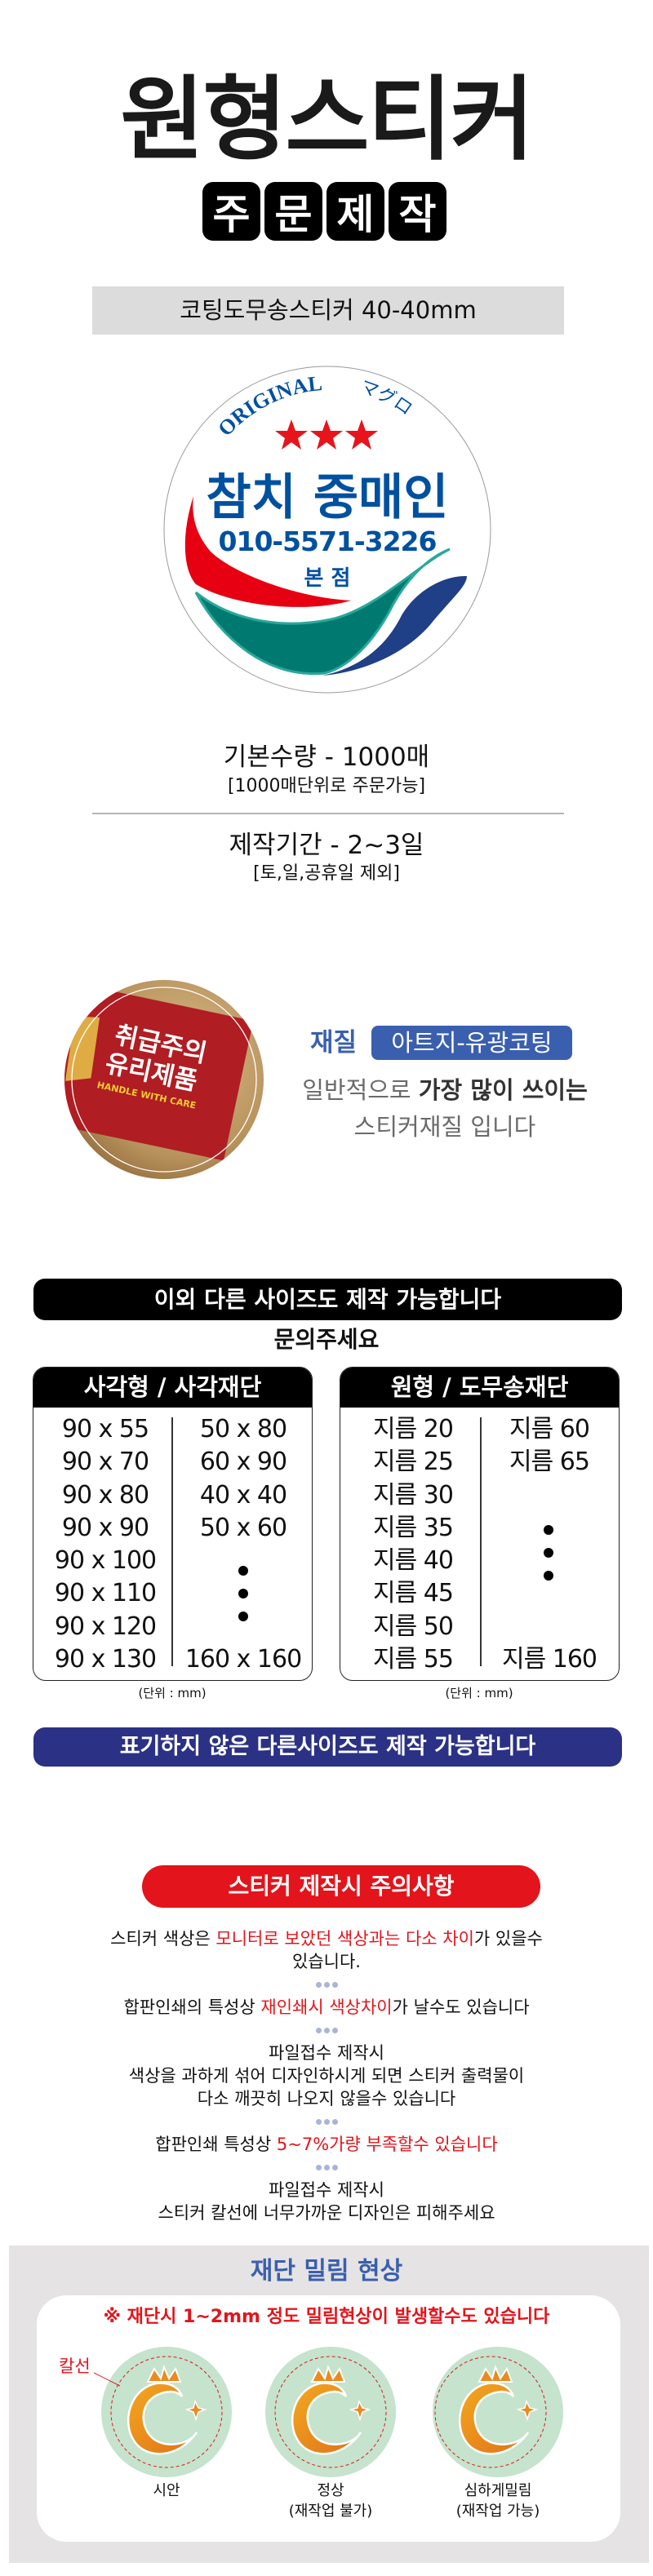 This screenshot has width=653, height=2576. Describe the element at coordinates (105, 1626) in the screenshot. I see `size-cell: 90 x 120` at that location.